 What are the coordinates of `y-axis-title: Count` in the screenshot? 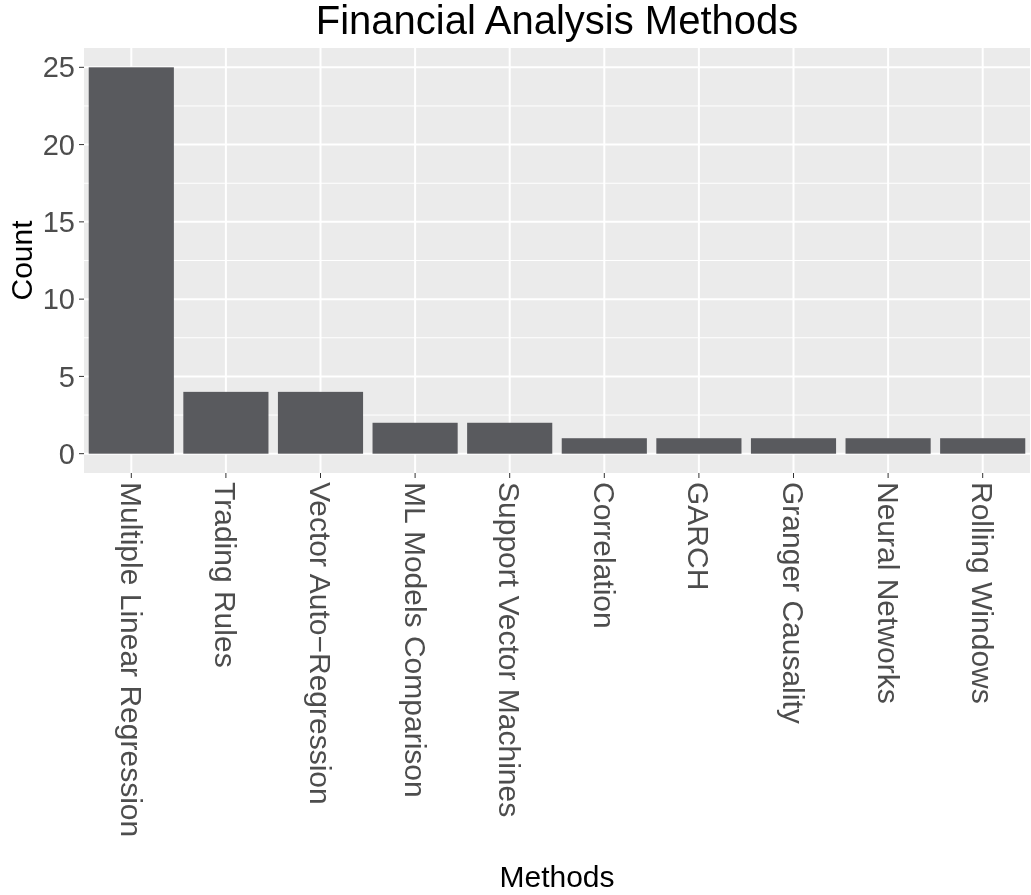 It's located at (21, 260).